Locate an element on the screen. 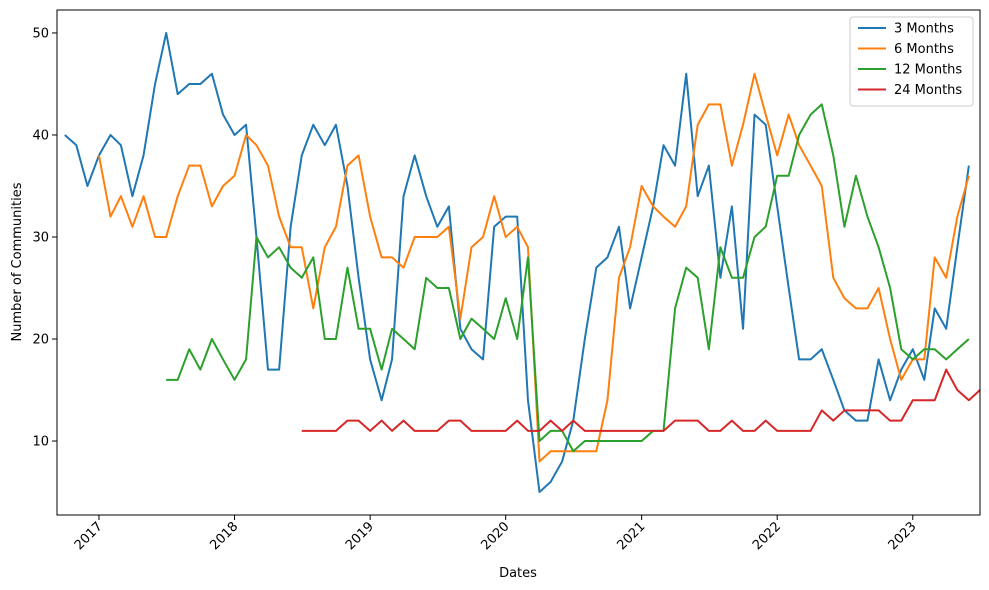 The height and width of the screenshot is (590, 989). x-tick-label: 2018 is located at coordinates (224, 536).